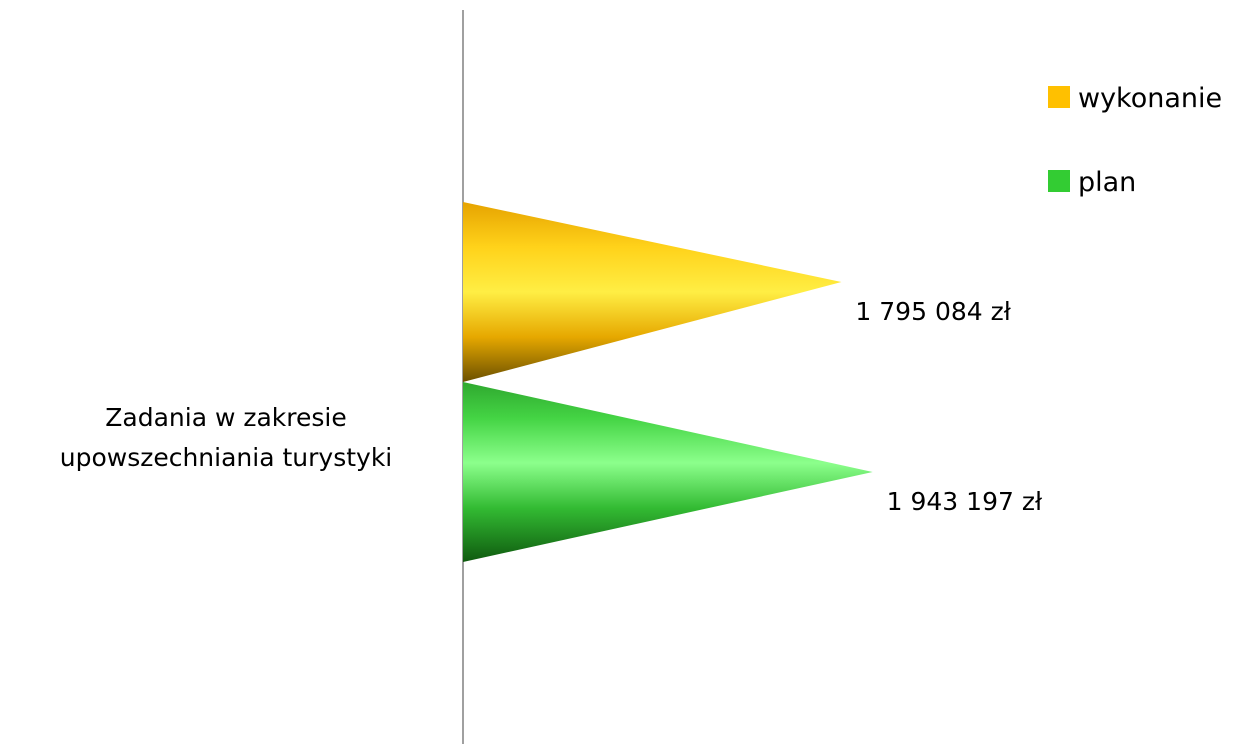  I want to click on legend-item-plan: plan, so click(1092, 182).